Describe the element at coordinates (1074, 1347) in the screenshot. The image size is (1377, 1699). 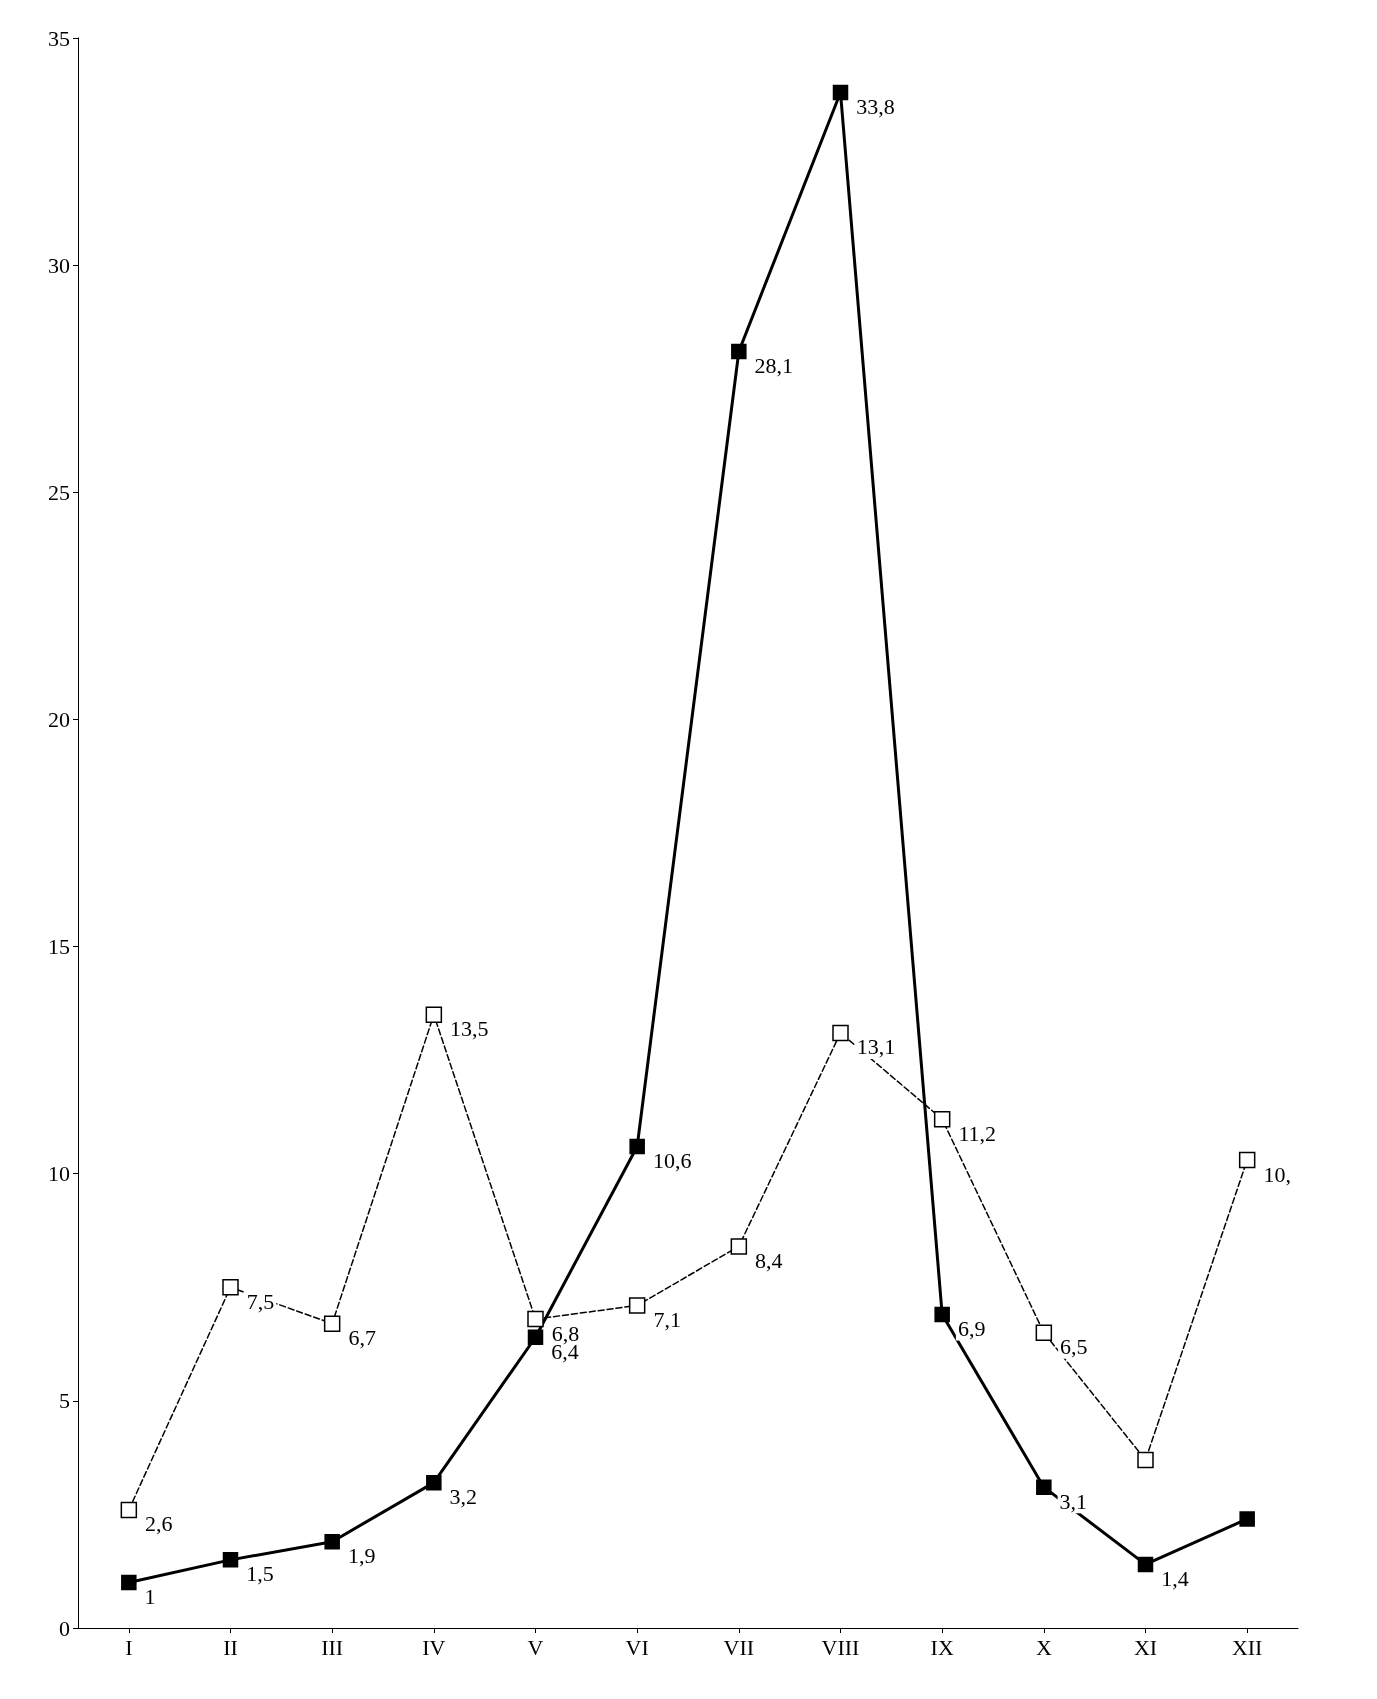
I see `data-label: 6,5` at that location.